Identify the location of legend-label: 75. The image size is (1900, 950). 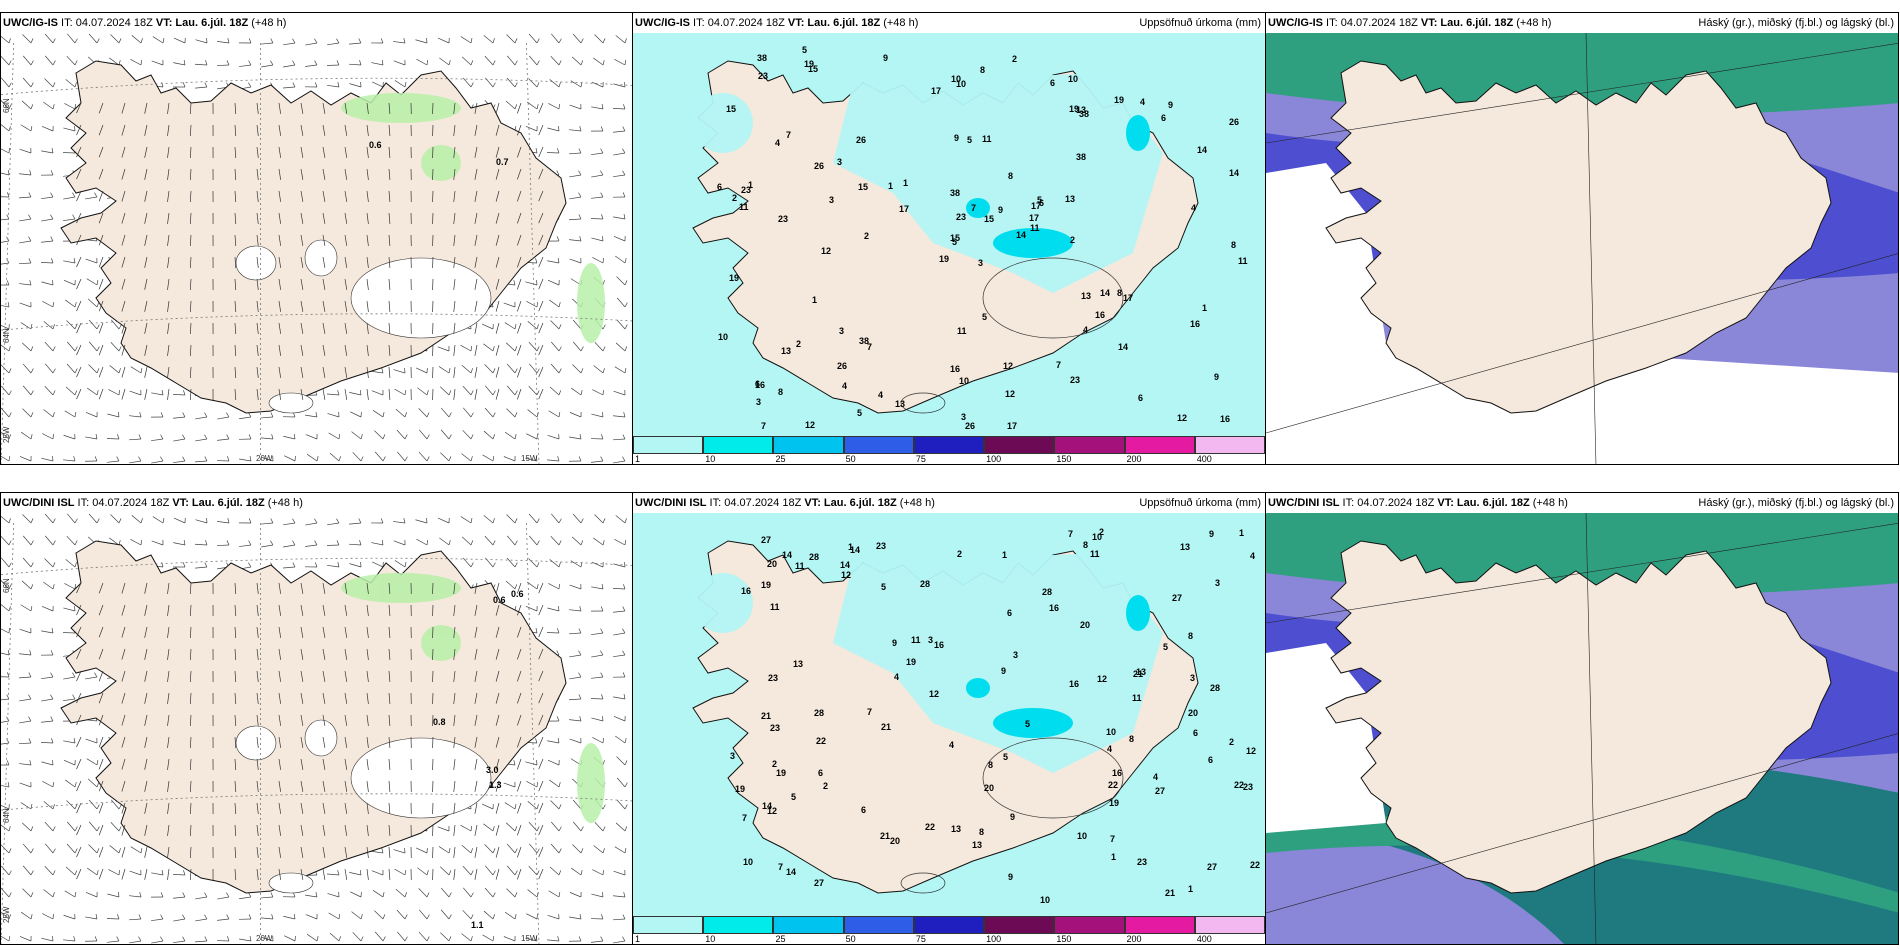
(920, 459).